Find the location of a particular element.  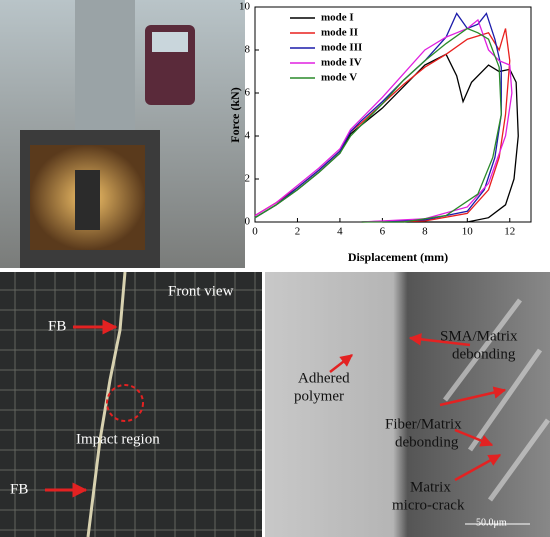

x-tick-label: 6 is located at coordinates (383, 232).